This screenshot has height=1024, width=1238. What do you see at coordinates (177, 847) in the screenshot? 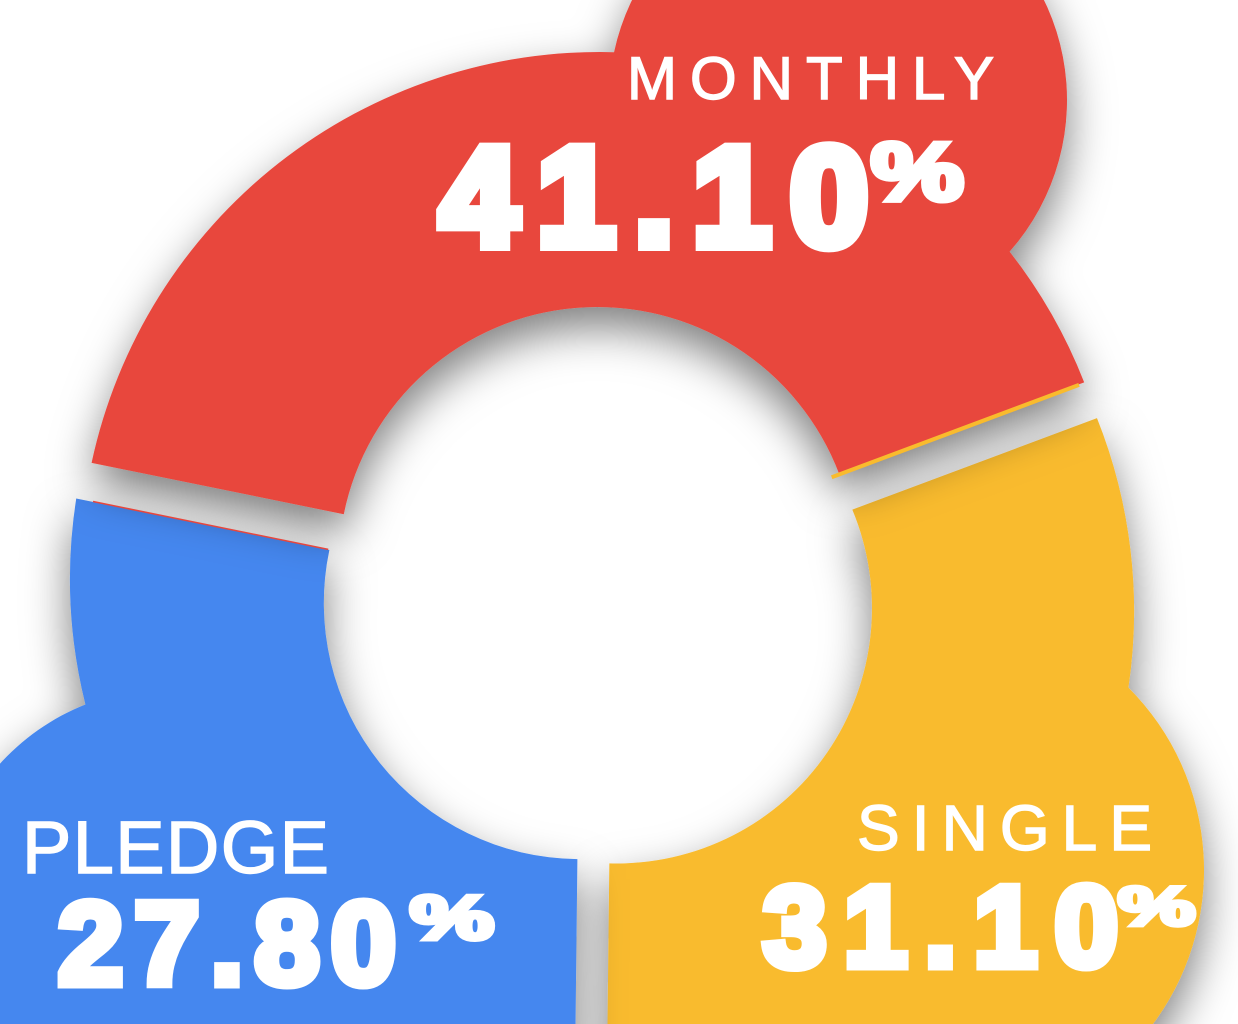
I see `svg-text: PLEDGE` at bounding box center [177, 847].